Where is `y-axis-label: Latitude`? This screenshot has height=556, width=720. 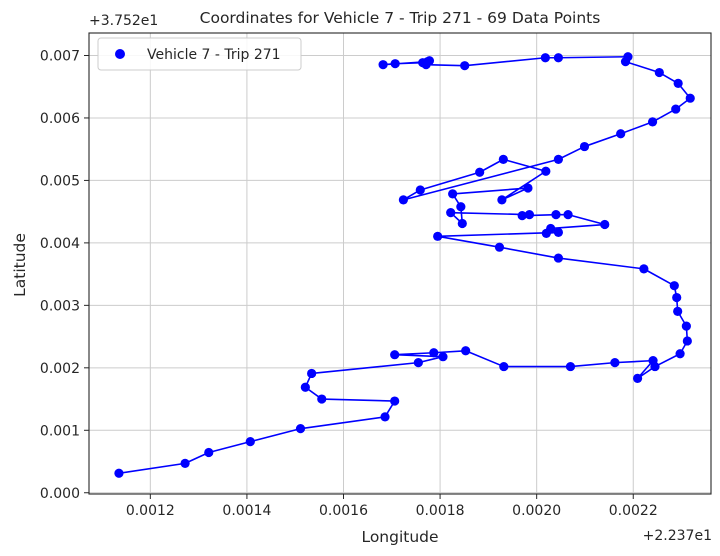
y-axis-label: Latitude is located at coordinates (20, 265).